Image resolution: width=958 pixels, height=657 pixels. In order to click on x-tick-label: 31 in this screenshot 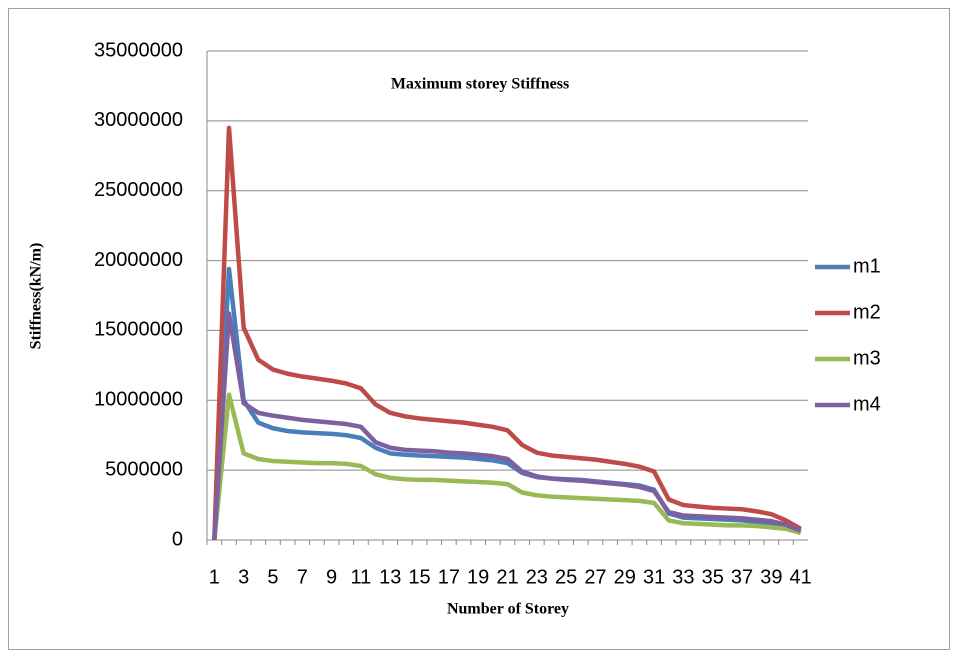, I will do `click(654, 577)`.